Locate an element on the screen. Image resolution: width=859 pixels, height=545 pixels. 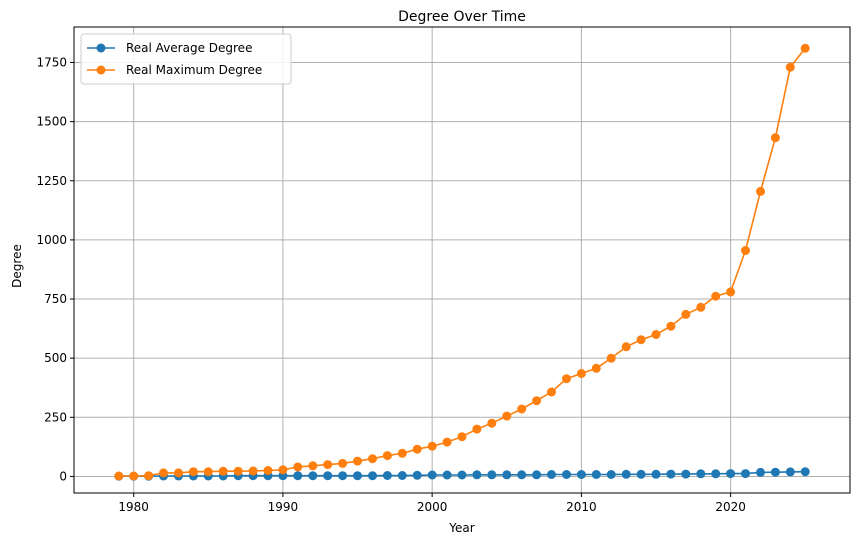
x-tick-label: 1990 is located at coordinates (283, 507).